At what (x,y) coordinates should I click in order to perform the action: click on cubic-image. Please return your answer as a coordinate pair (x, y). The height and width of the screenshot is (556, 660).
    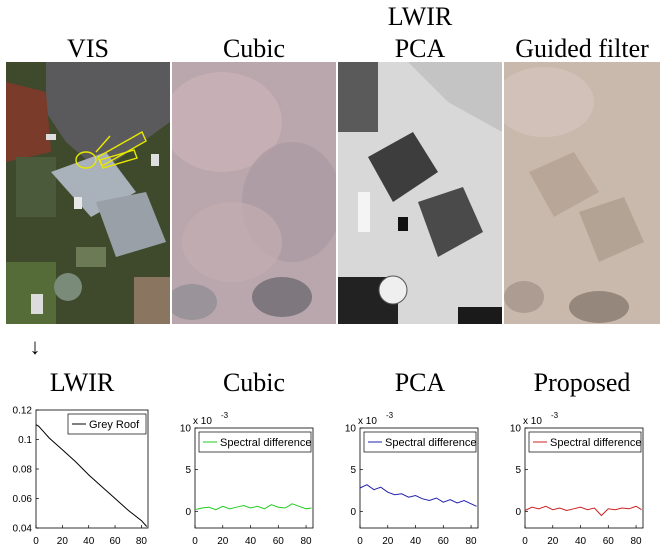
    Looking at the image, I should click on (254, 193).